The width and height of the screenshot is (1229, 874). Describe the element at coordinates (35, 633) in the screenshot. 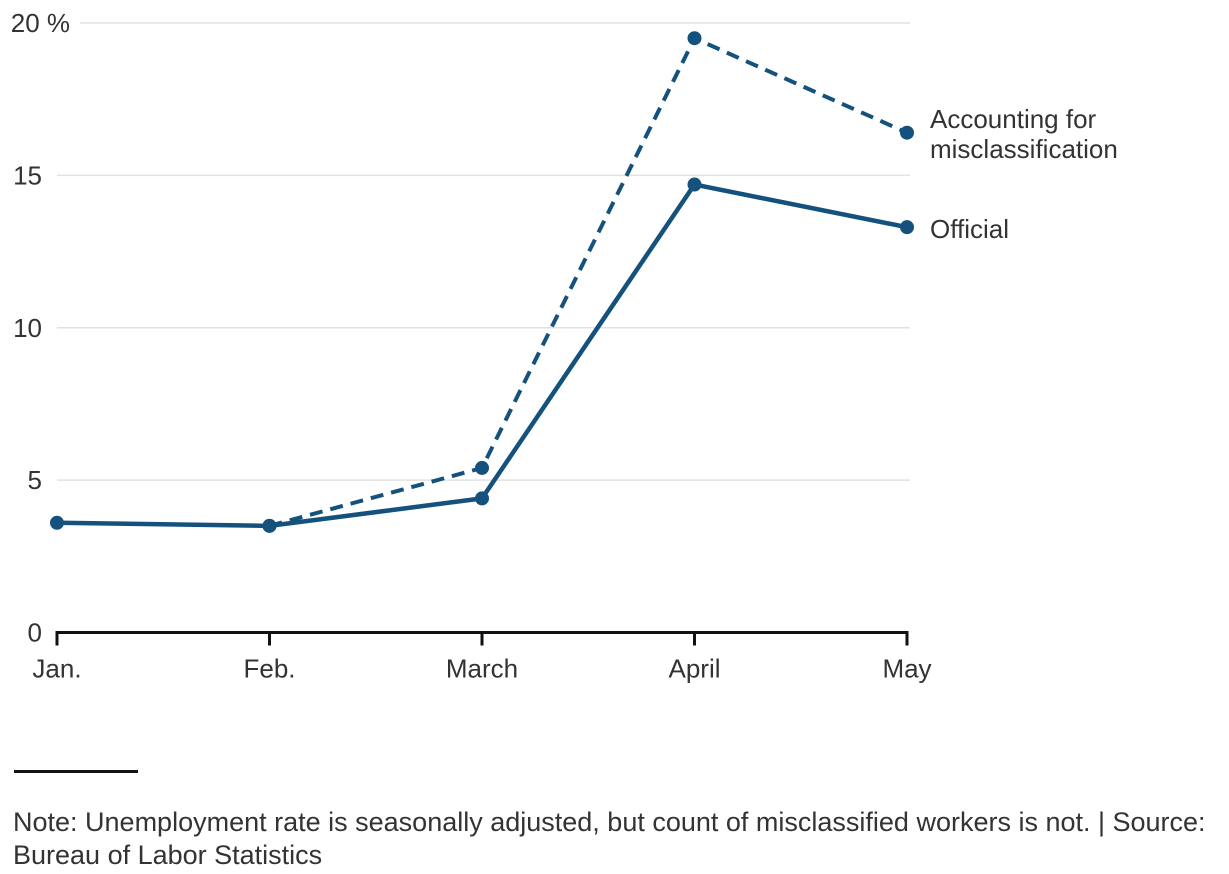

I see `y-axis-tick-label: 0` at that location.